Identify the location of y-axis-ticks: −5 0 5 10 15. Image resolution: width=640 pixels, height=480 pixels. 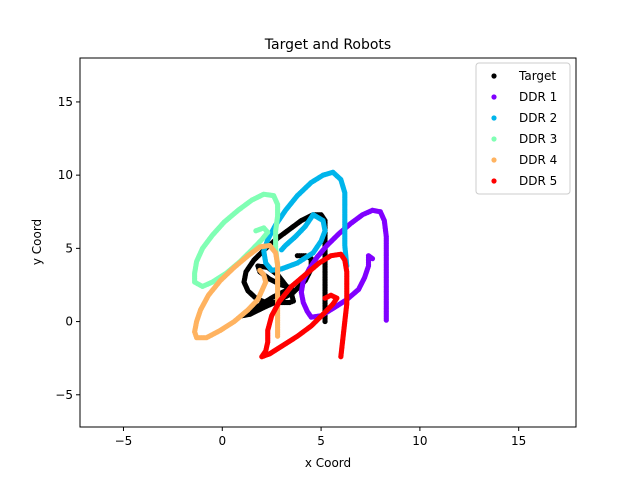
(67, 248).